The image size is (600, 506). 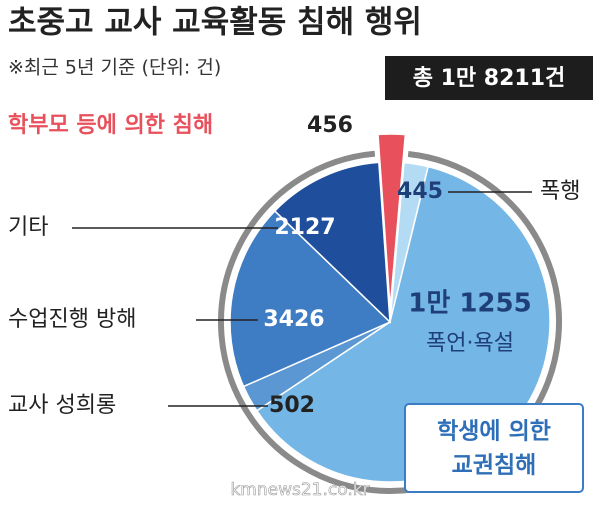 What do you see at coordinates (420, 191) in the screenshot?
I see `value-label: 445` at bounding box center [420, 191].